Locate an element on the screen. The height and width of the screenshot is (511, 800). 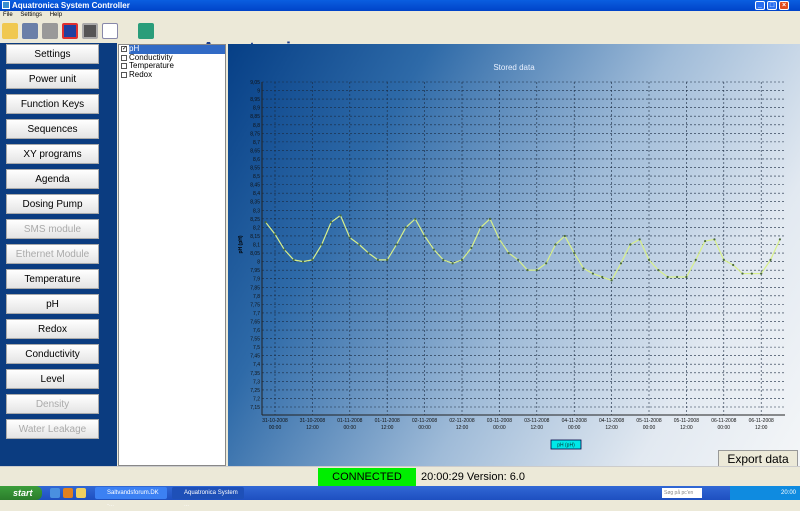
legend-entry: pH (pH) is located at coordinates (566, 446).